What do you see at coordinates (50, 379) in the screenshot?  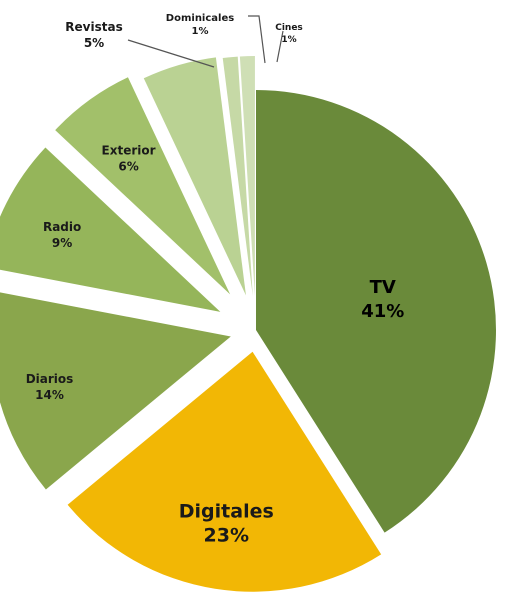 I see `slice-label-diarios: Diarios` at bounding box center [50, 379].